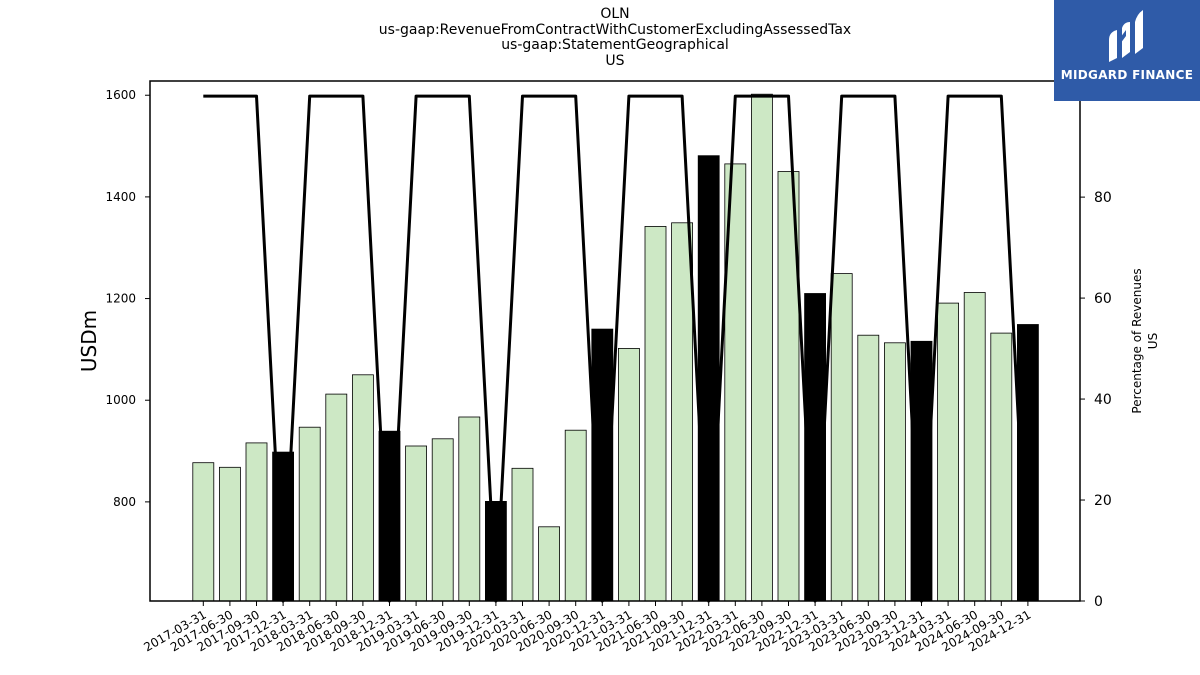 The height and width of the screenshot is (675, 1200). What do you see at coordinates (1103, 501) in the screenshot?
I see `y2-tick-label-20: 20` at bounding box center [1103, 501].